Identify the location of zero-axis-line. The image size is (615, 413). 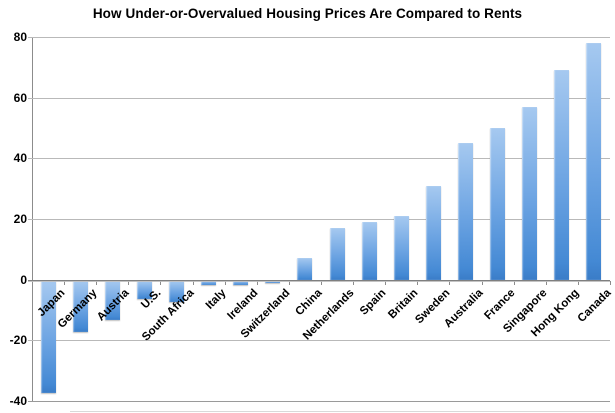
(319, 280).